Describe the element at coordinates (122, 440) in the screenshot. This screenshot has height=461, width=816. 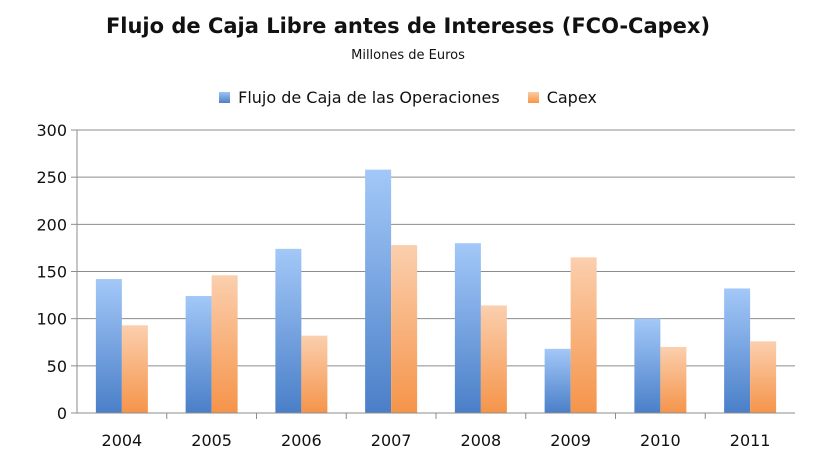
I see `x-tick-label: 2004` at that location.